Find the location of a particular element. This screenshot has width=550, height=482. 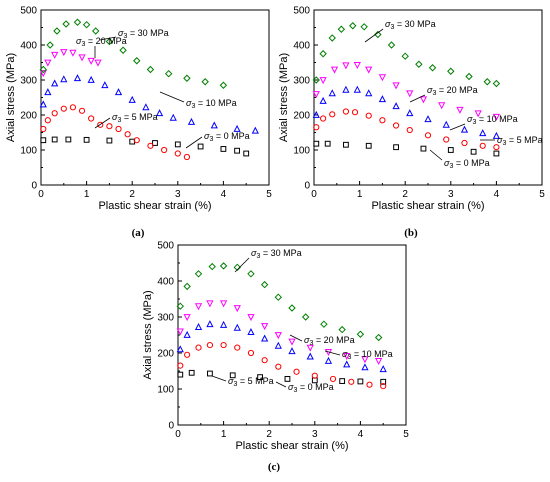

y-tick-label: 300 is located at coordinates (301, 81).